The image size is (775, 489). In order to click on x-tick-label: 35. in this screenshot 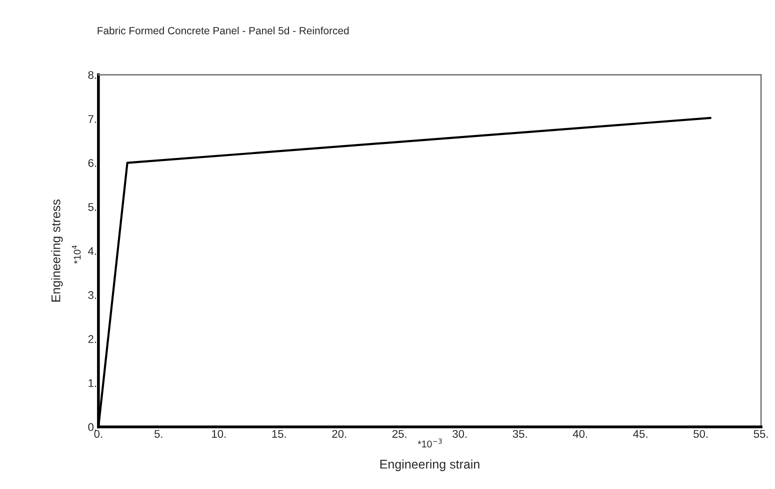, I will do `click(519, 434)`.